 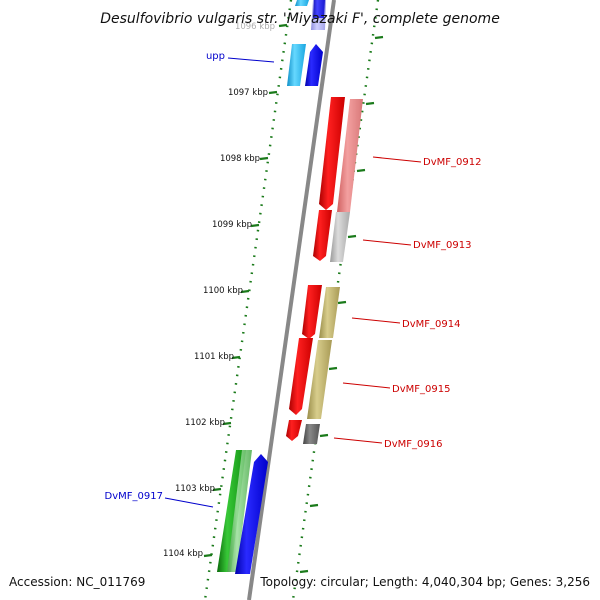 What do you see at coordinates (421, 389) in the screenshot?
I see `gene-label-DvMF_0915: DvMF_0915` at bounding box center [421, 389].